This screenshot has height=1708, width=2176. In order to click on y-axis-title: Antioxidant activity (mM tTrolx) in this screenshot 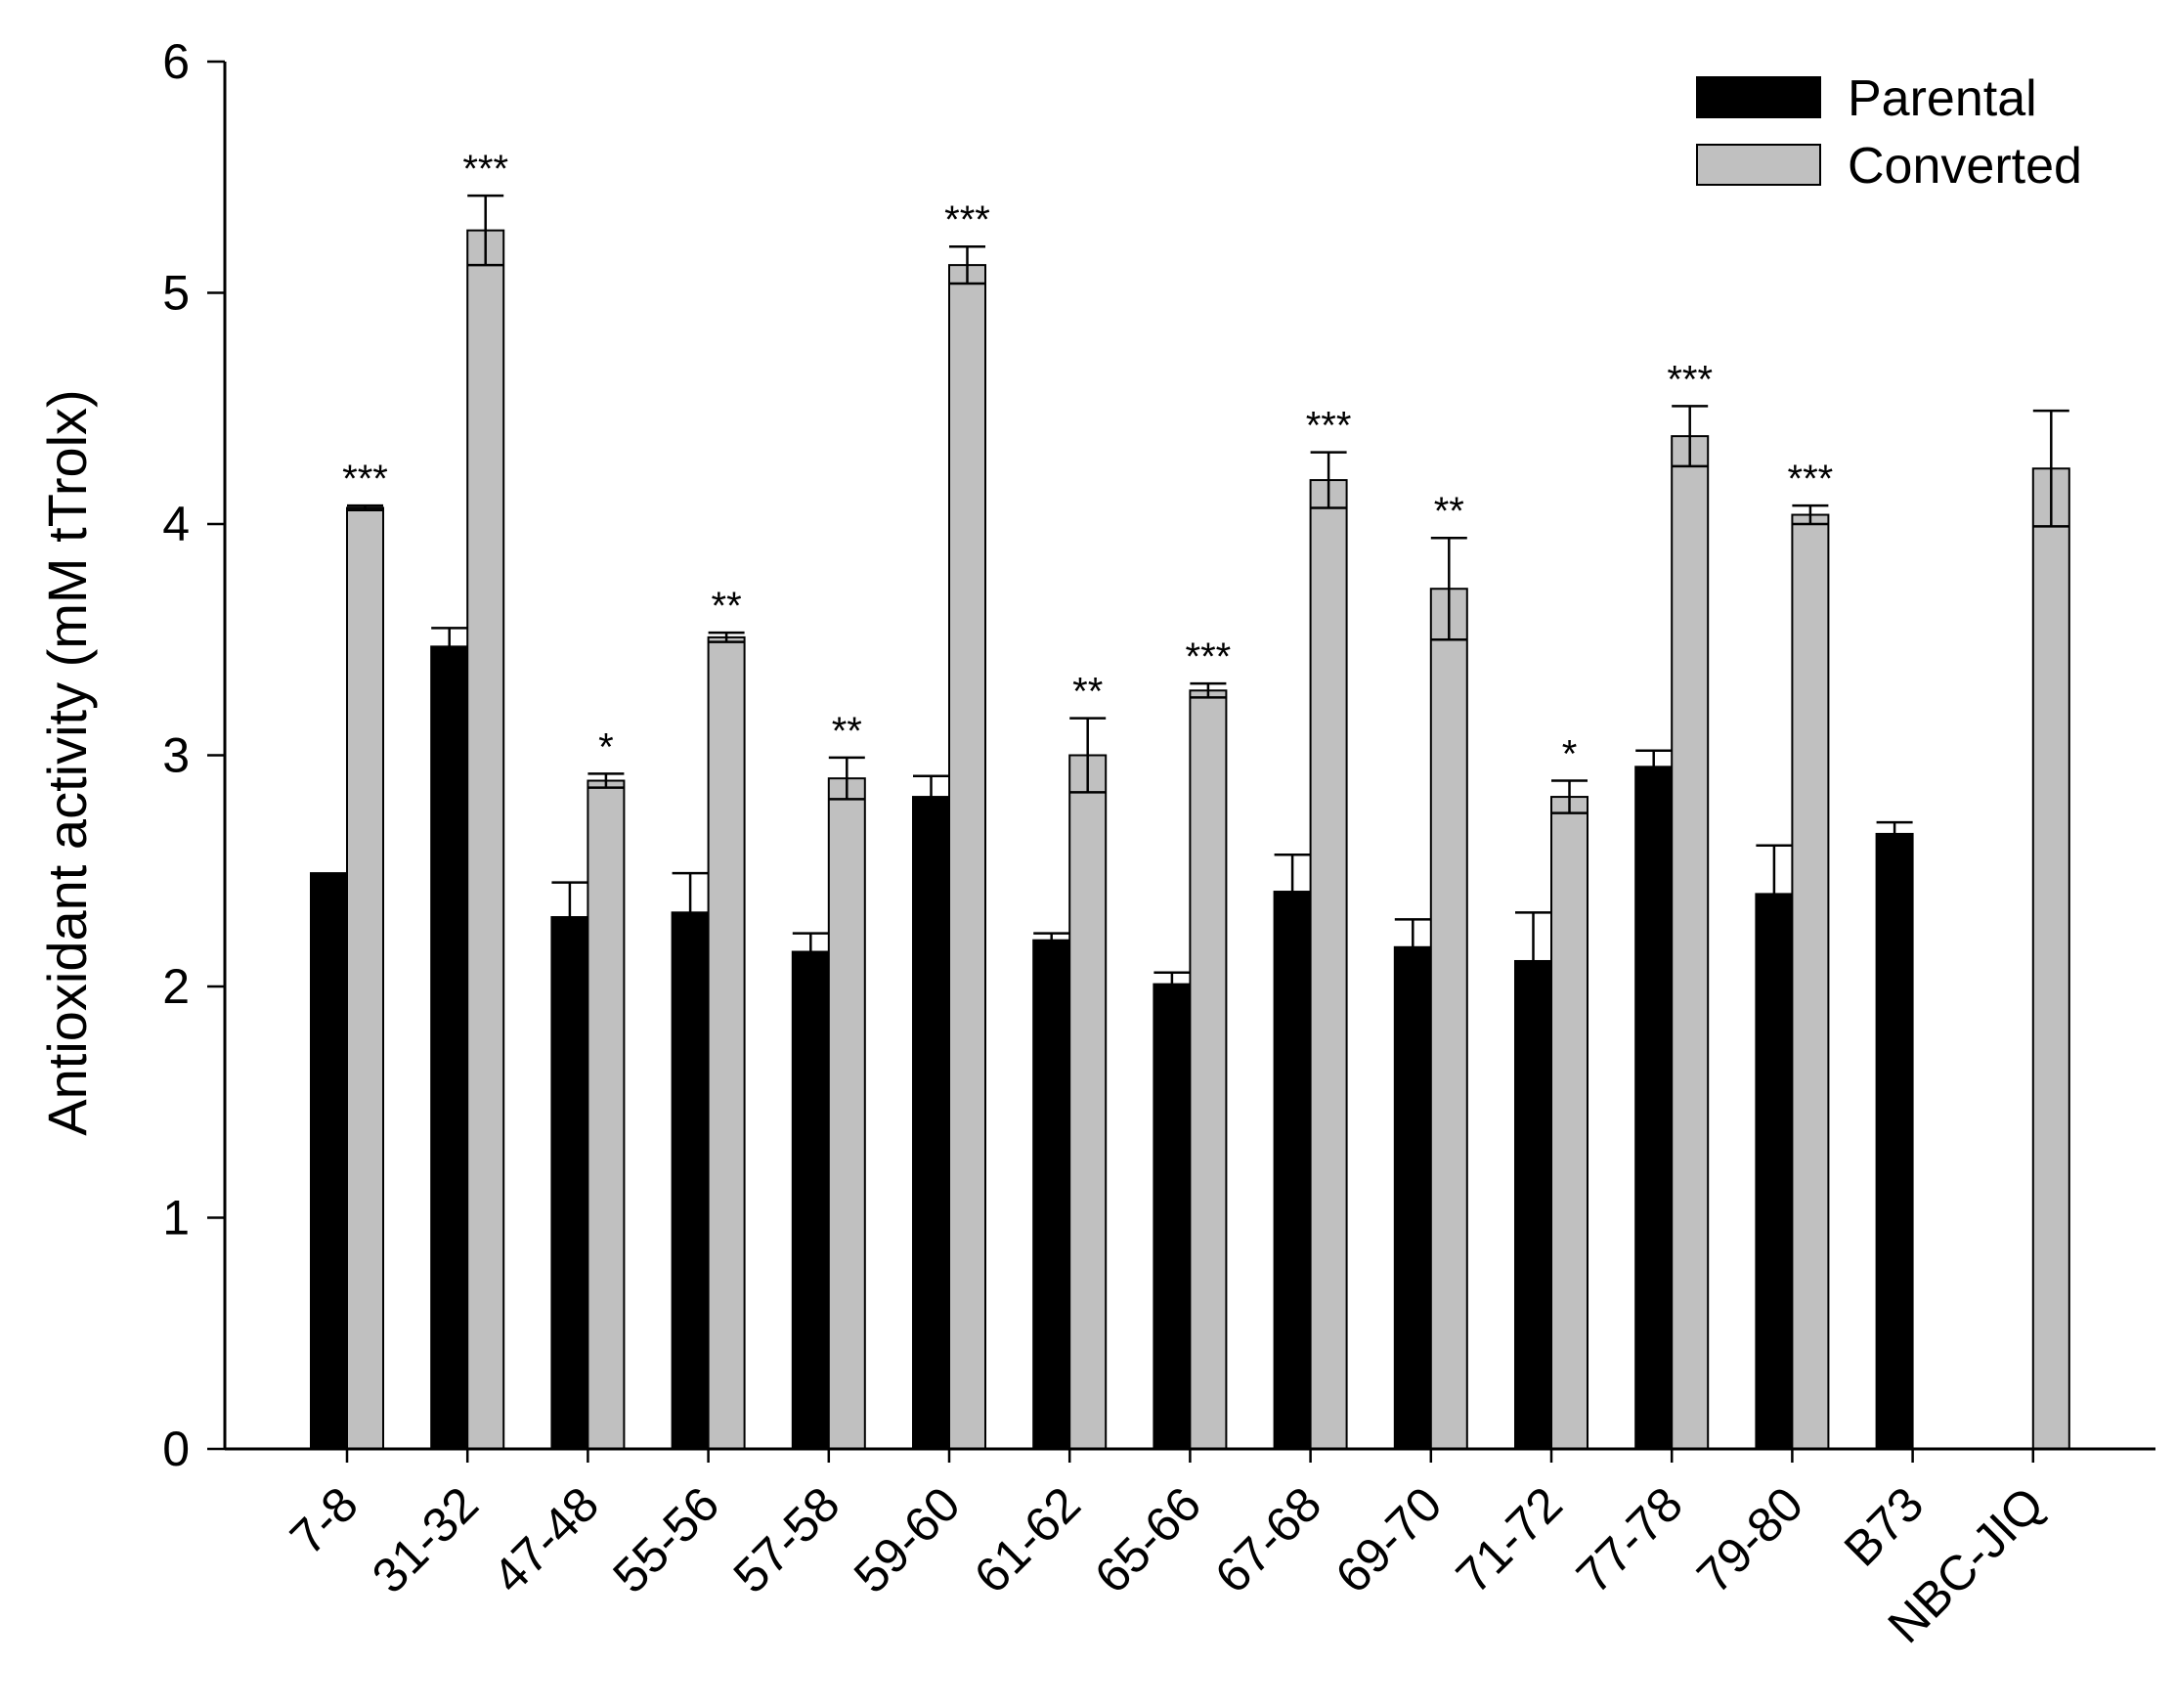, I will do `click(67, 762)`.